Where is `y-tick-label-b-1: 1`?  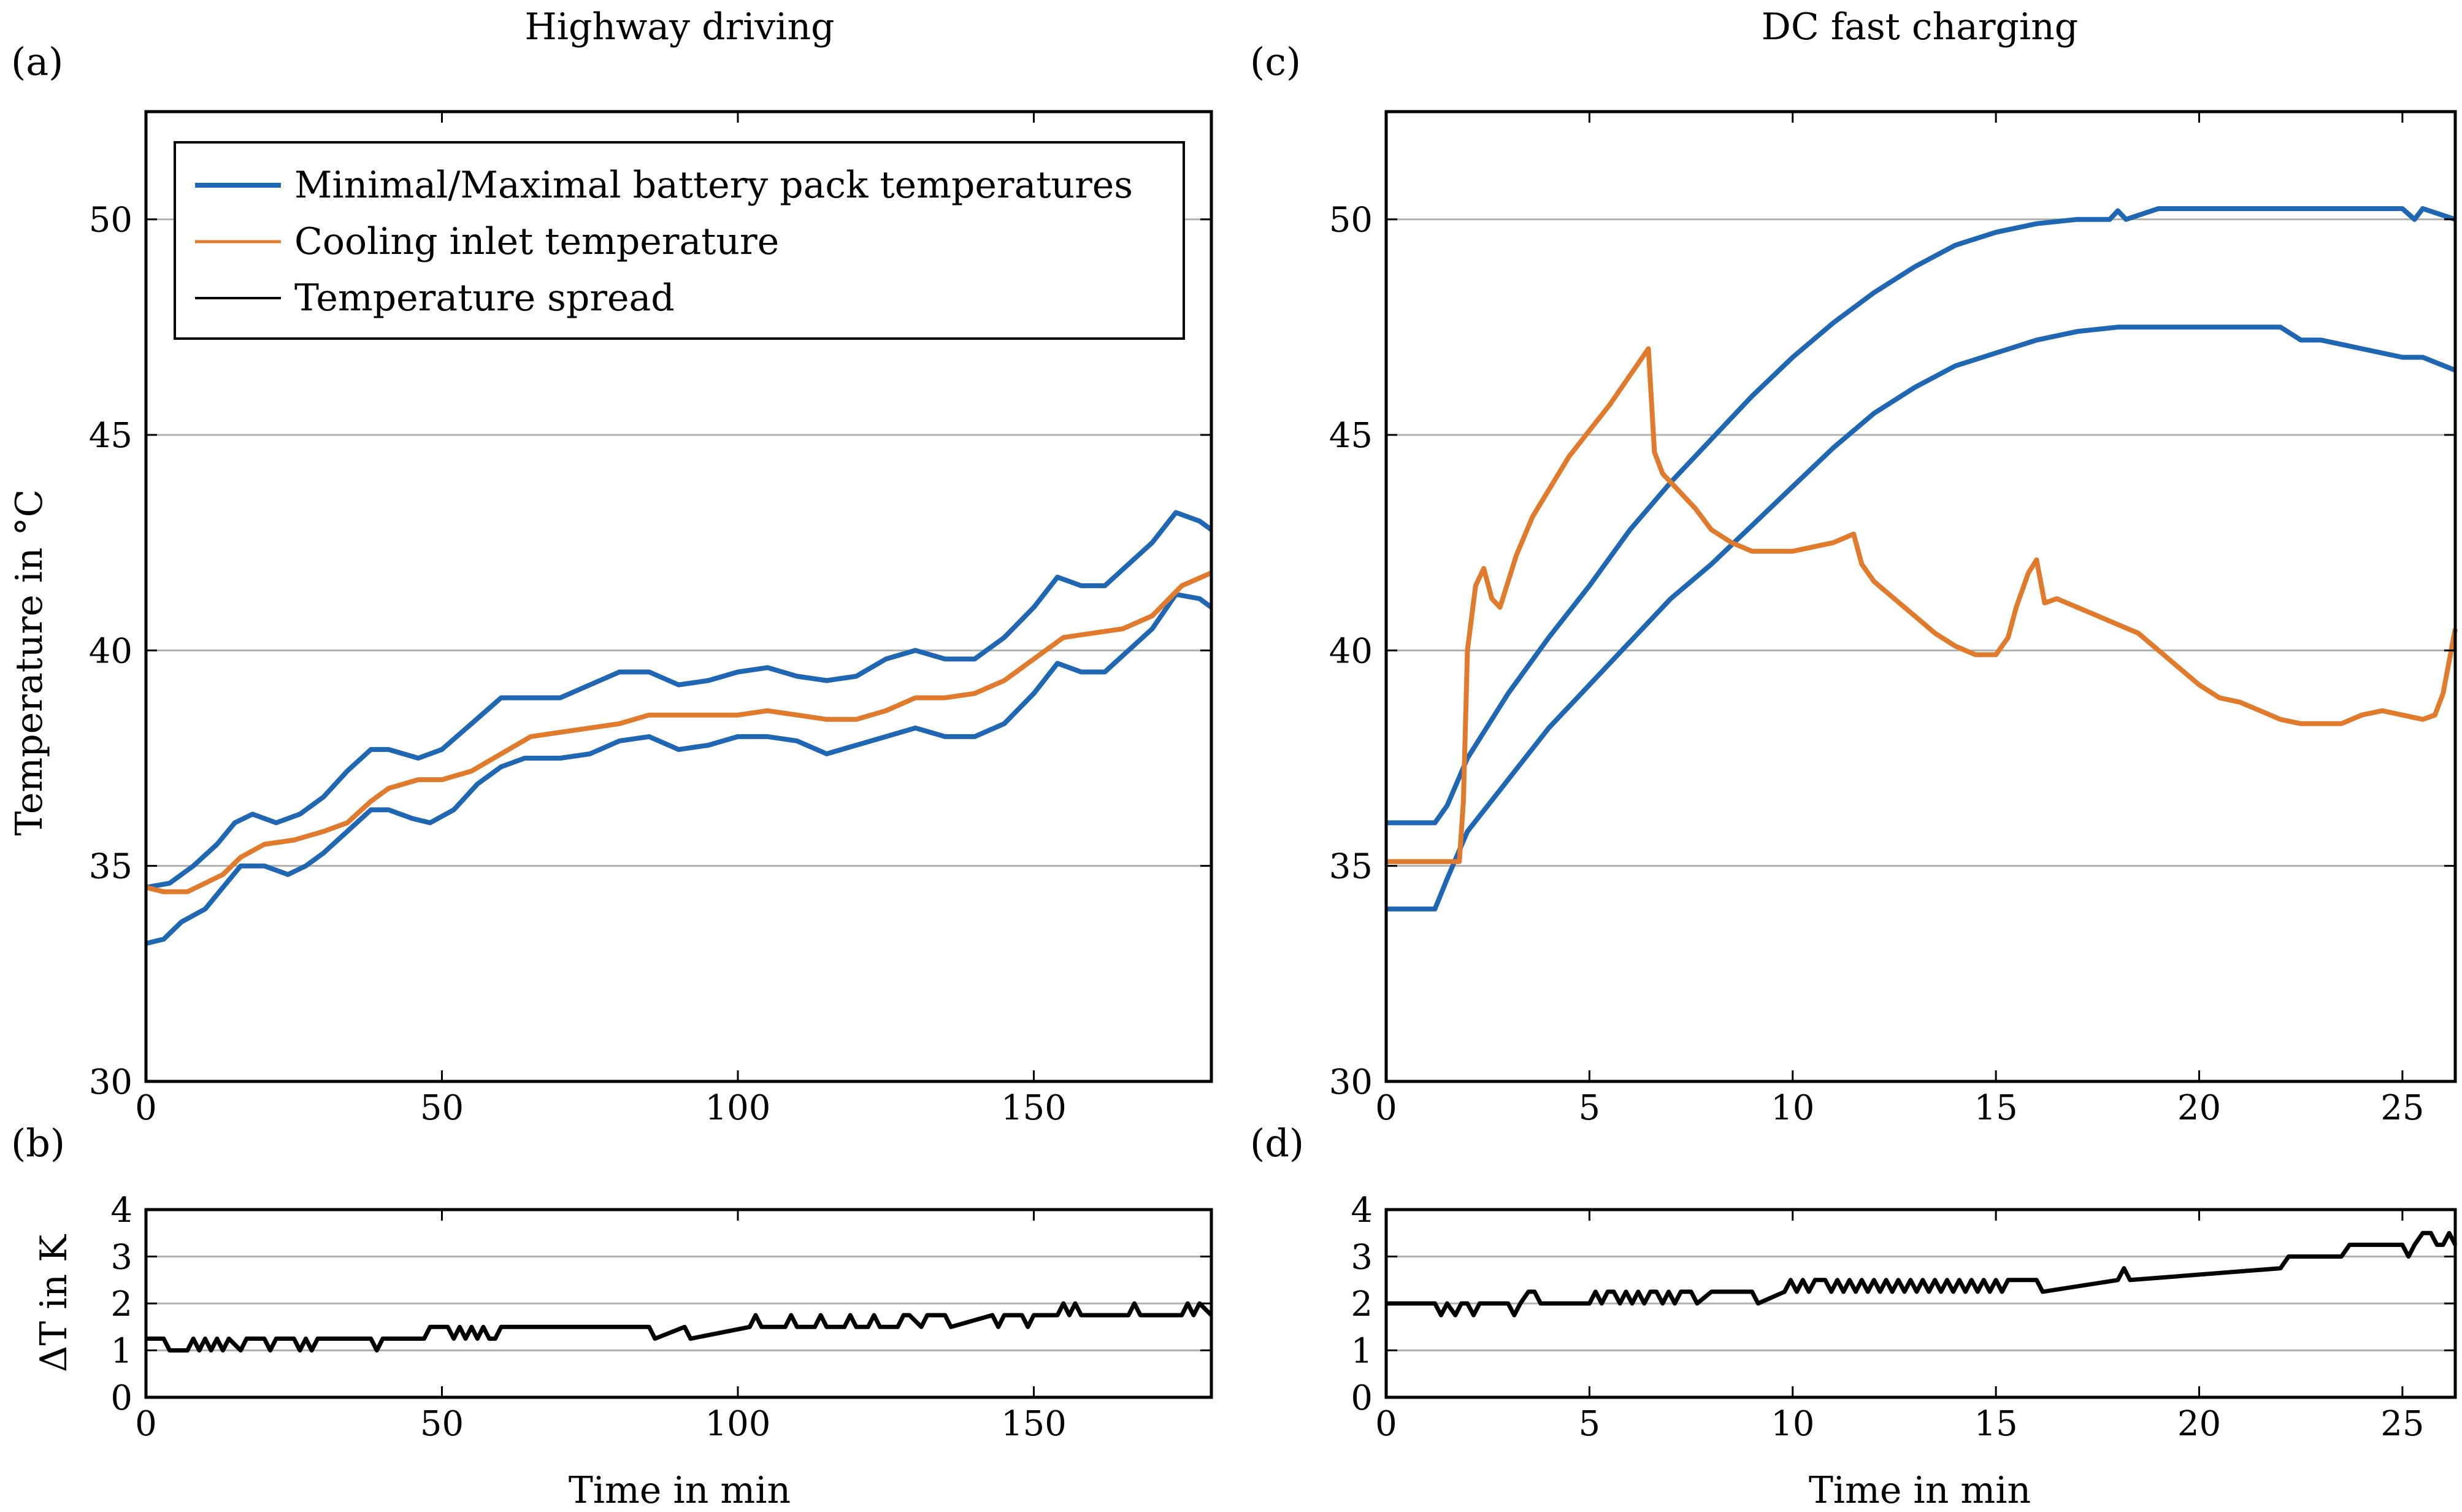
y-tick-label-b-1: 1 is located at coordinates (121, 1352).